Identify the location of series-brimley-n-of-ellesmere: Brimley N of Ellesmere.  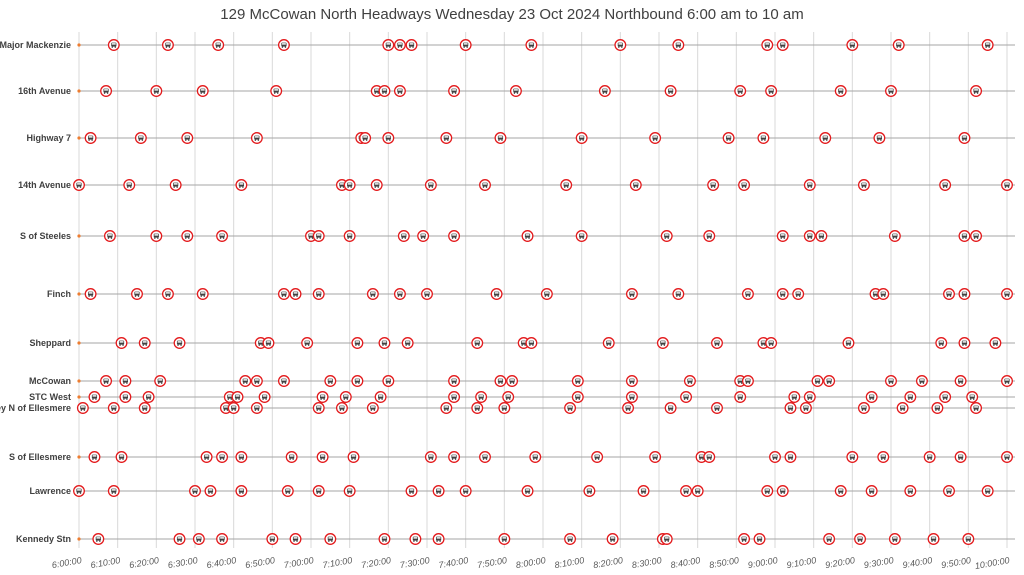
(507, 408).